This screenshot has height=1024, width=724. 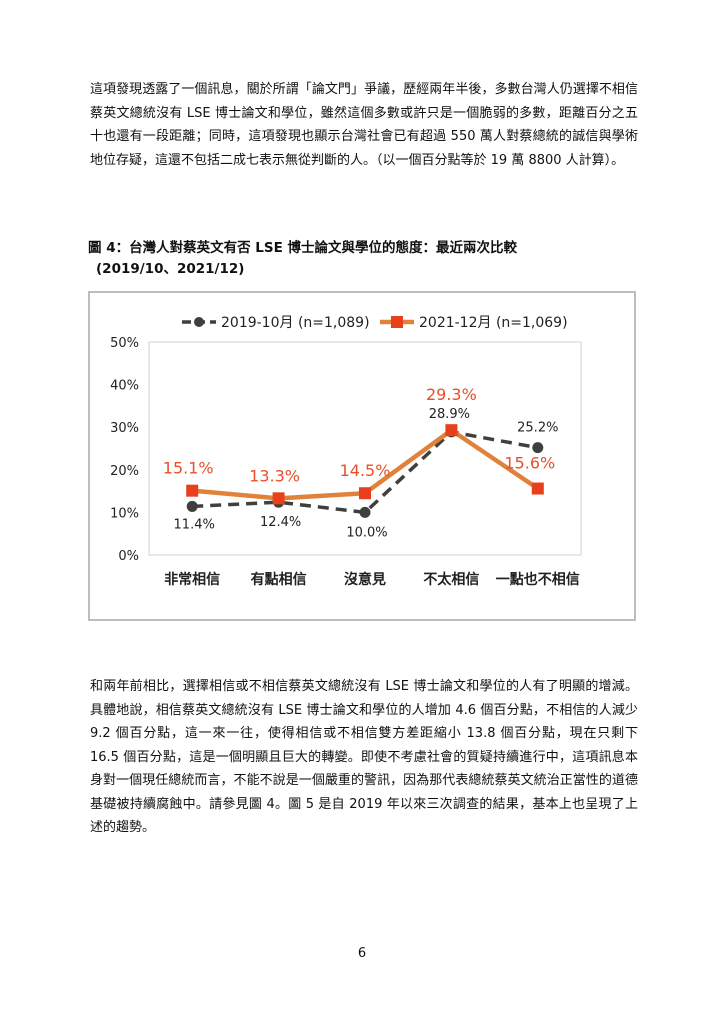 I want to click on page-number: 6, so click(x=362, y=953).